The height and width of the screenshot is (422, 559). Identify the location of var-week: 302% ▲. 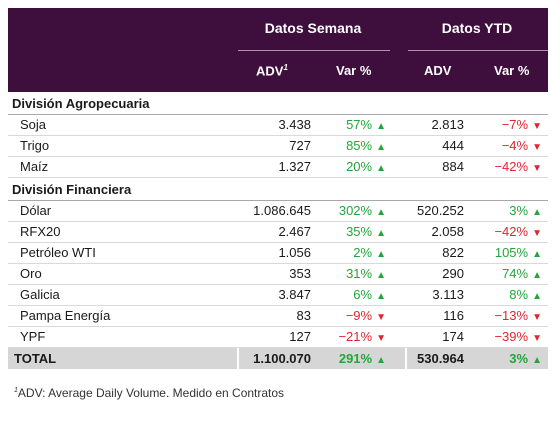
(362, 212).